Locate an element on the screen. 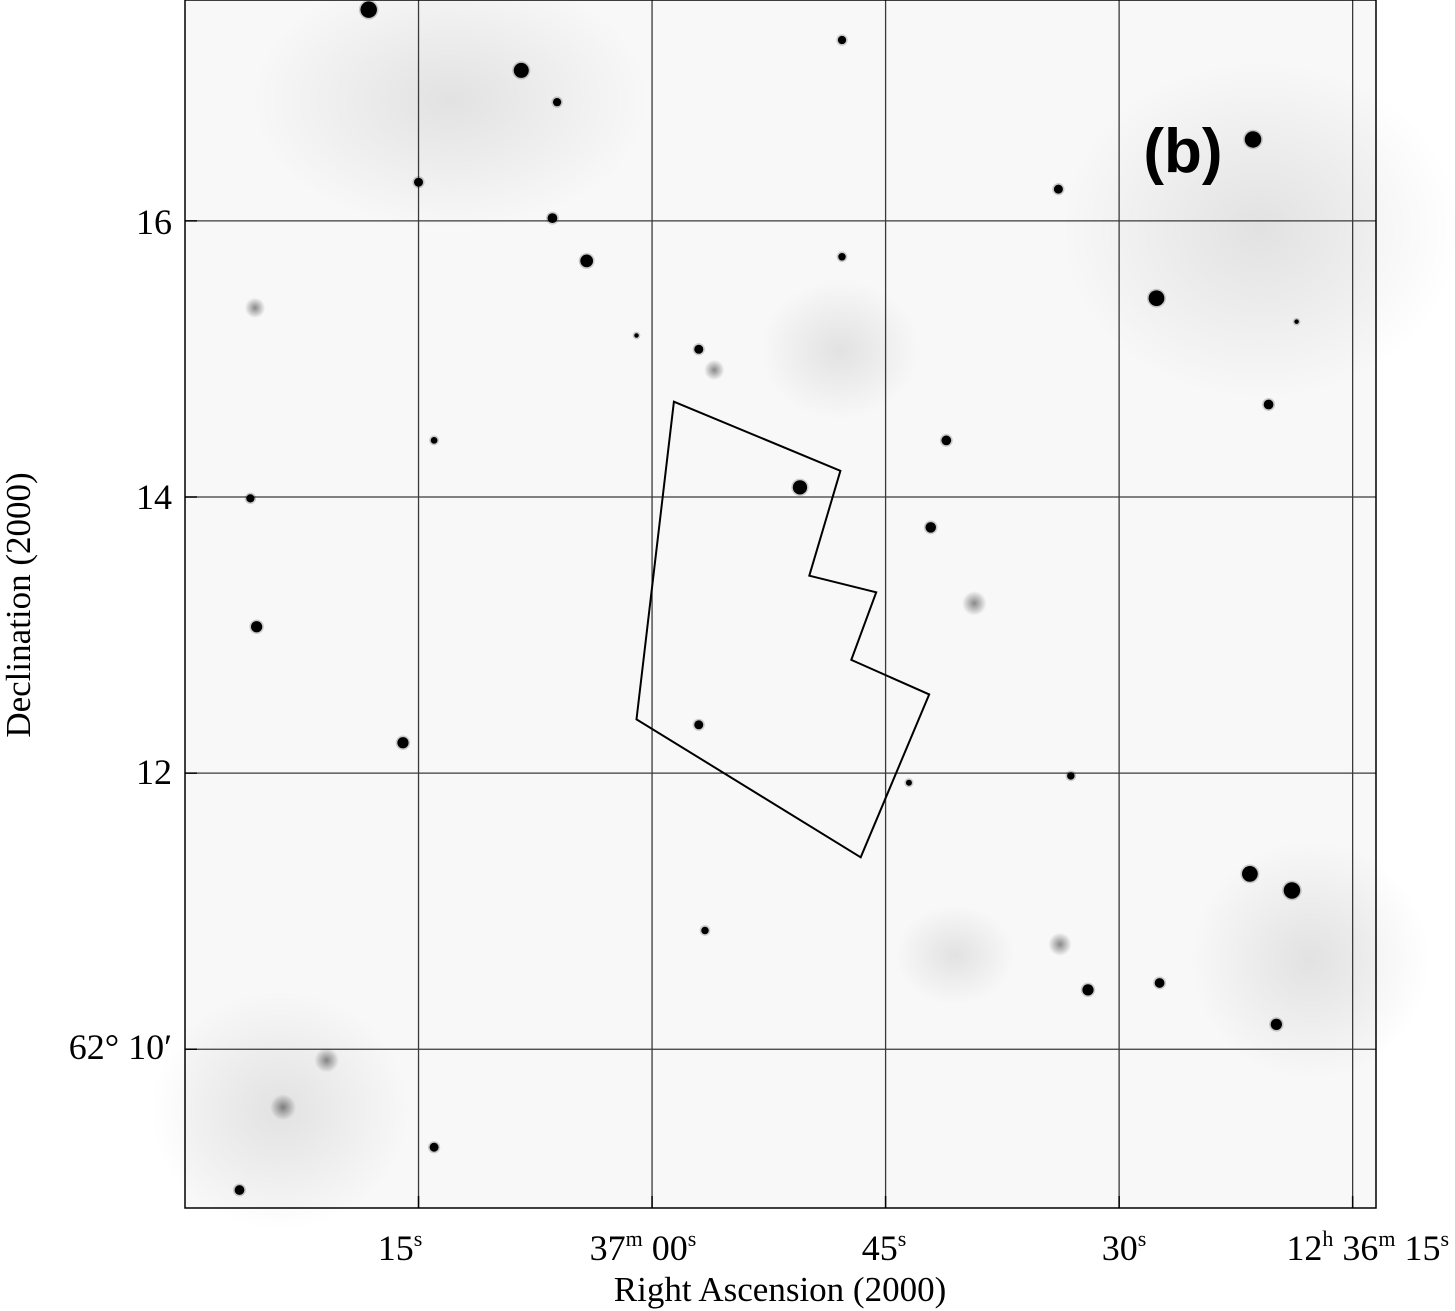 This screenshot has height=1311, width=1455. y-tick-label: 16 is located at coordinates (154, 222).